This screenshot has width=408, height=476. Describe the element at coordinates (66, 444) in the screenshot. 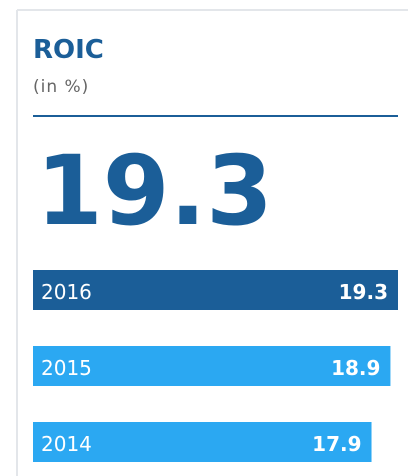

I see `category-label: 2014` at that location.